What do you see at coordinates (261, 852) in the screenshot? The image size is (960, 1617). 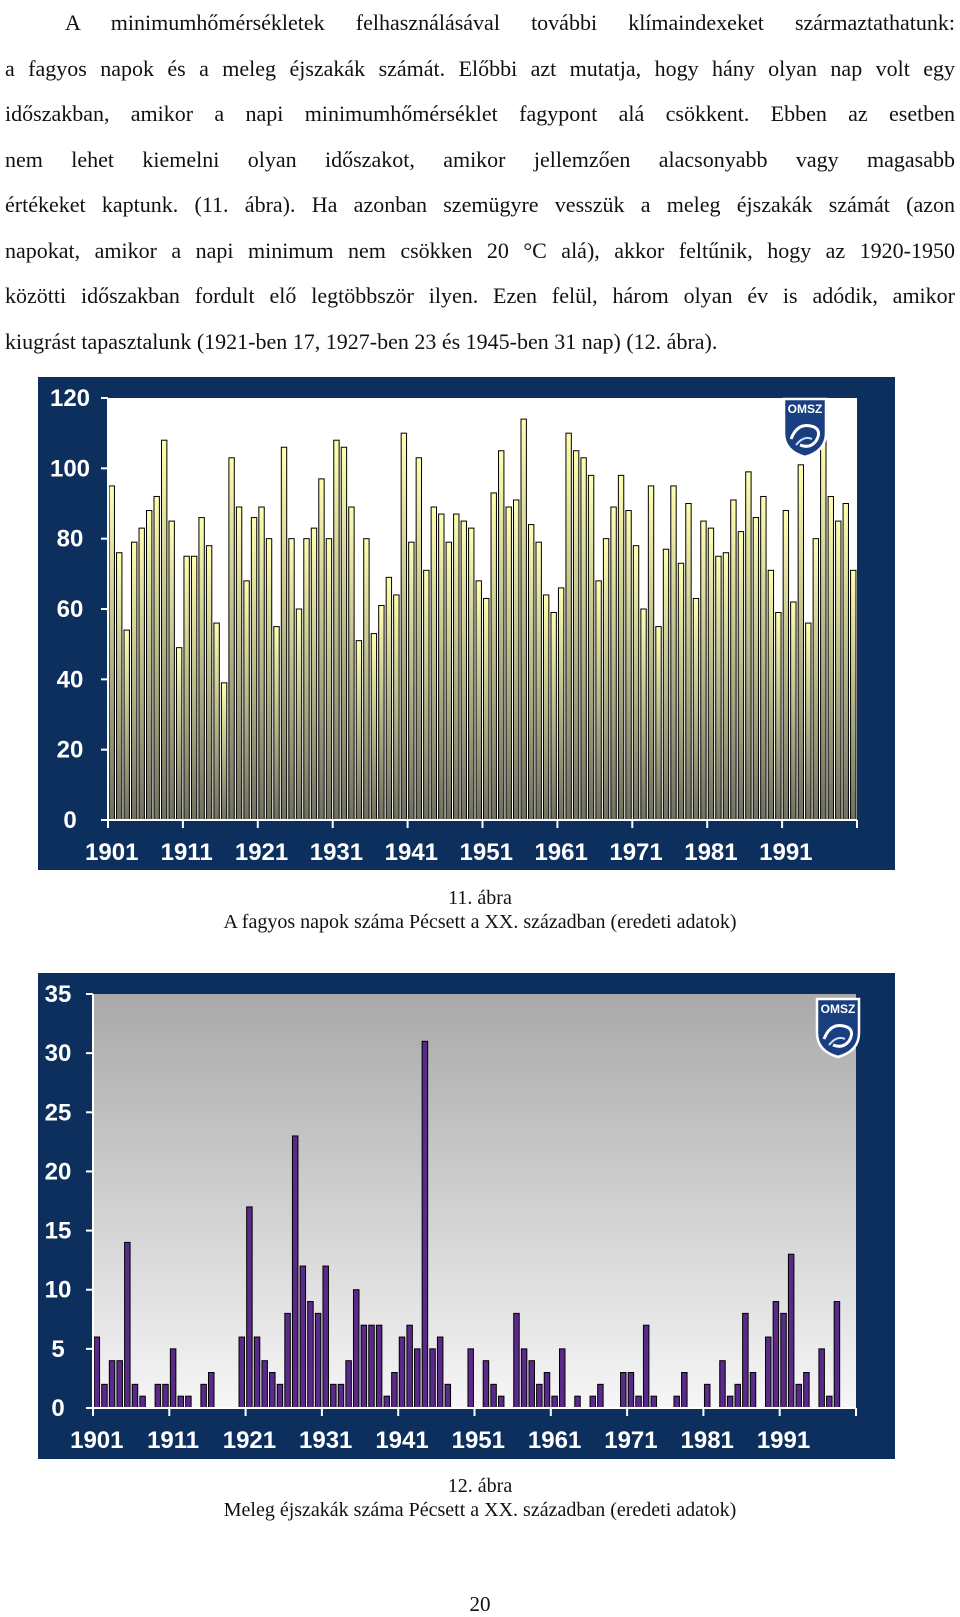 I see `x-tick-label: 1921` at bounding box center [261, 852].